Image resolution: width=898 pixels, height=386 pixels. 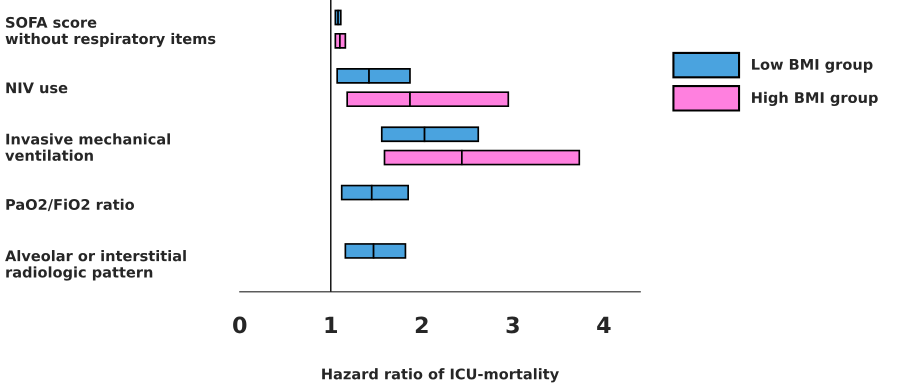 I want to click on legend-label: Low BMI group, so click(x=812, y=66).